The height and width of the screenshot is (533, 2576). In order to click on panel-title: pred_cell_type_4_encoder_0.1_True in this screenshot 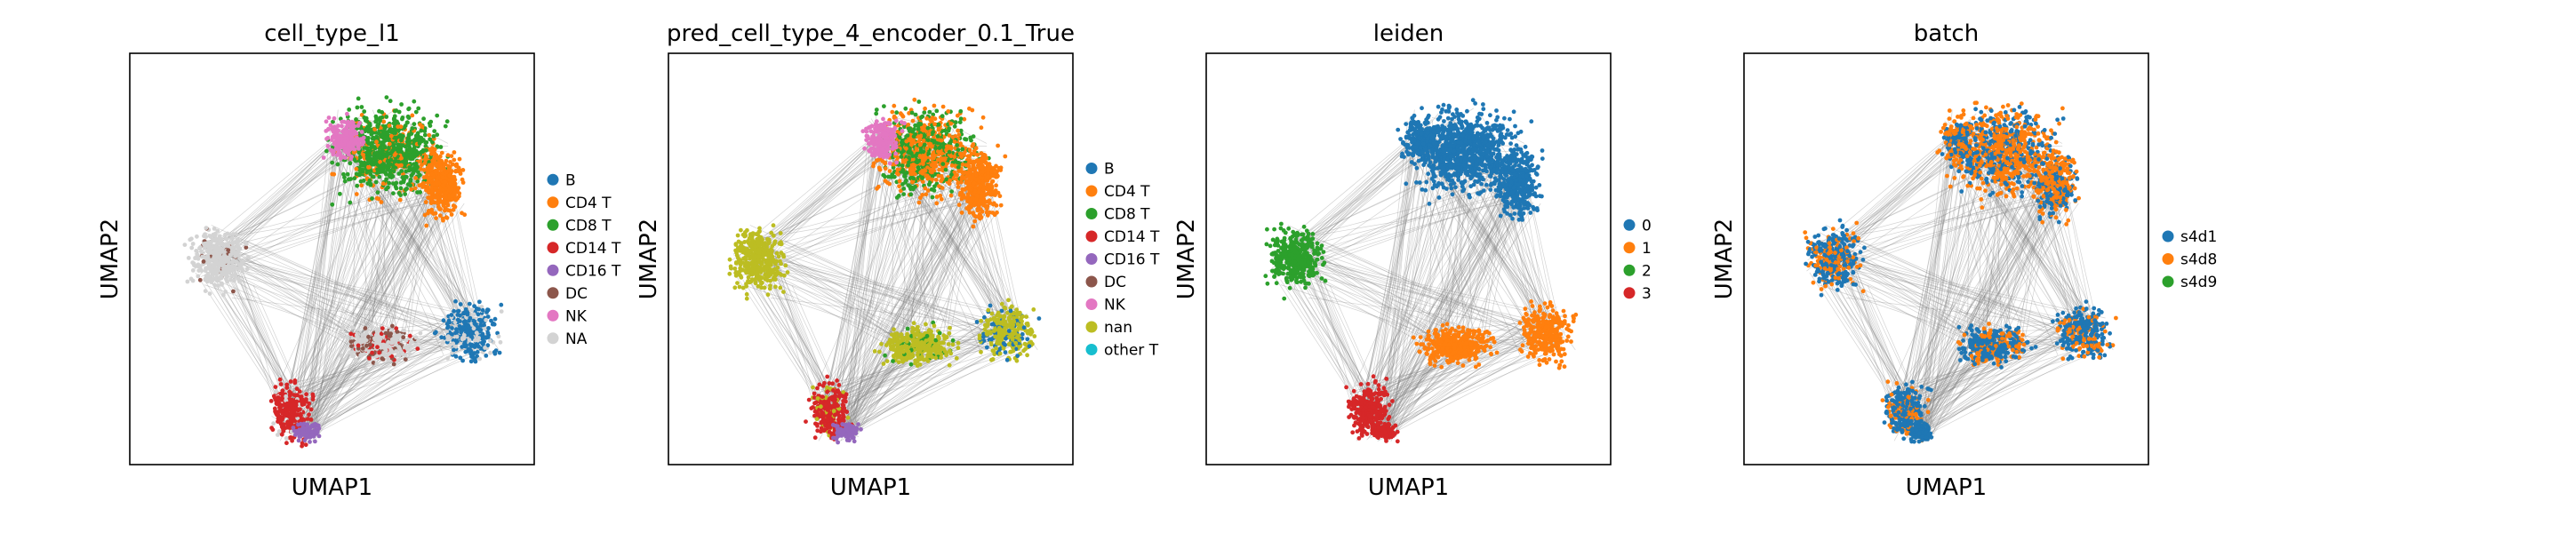, I will do `click(871, 33)`.